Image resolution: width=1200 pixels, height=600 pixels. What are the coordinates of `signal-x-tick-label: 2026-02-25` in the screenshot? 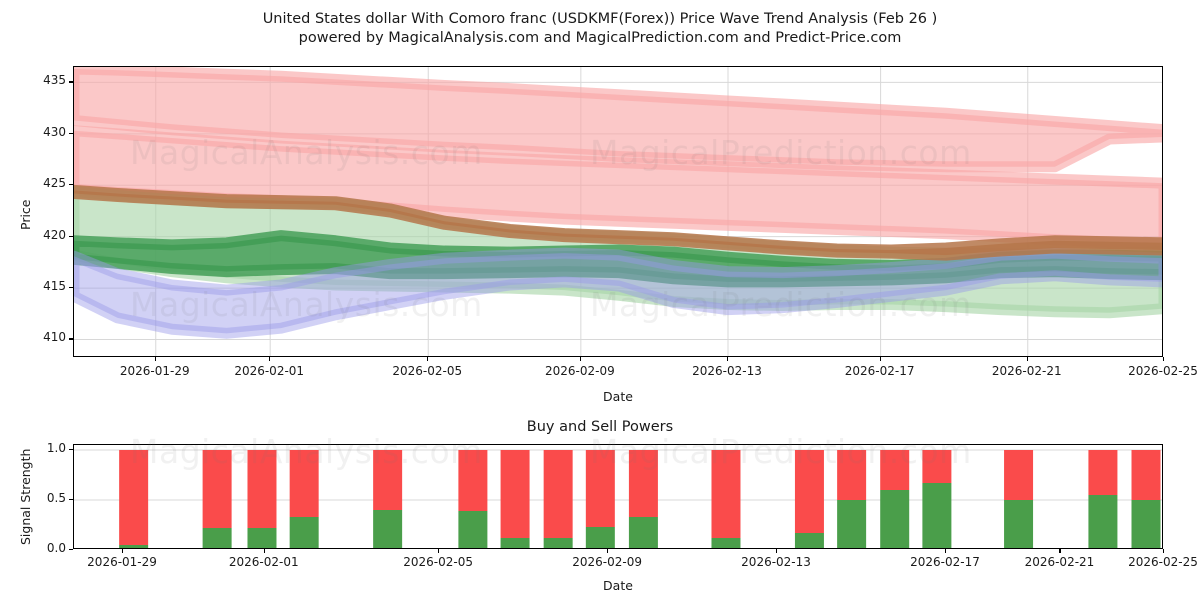 It's located at (1163, 562).